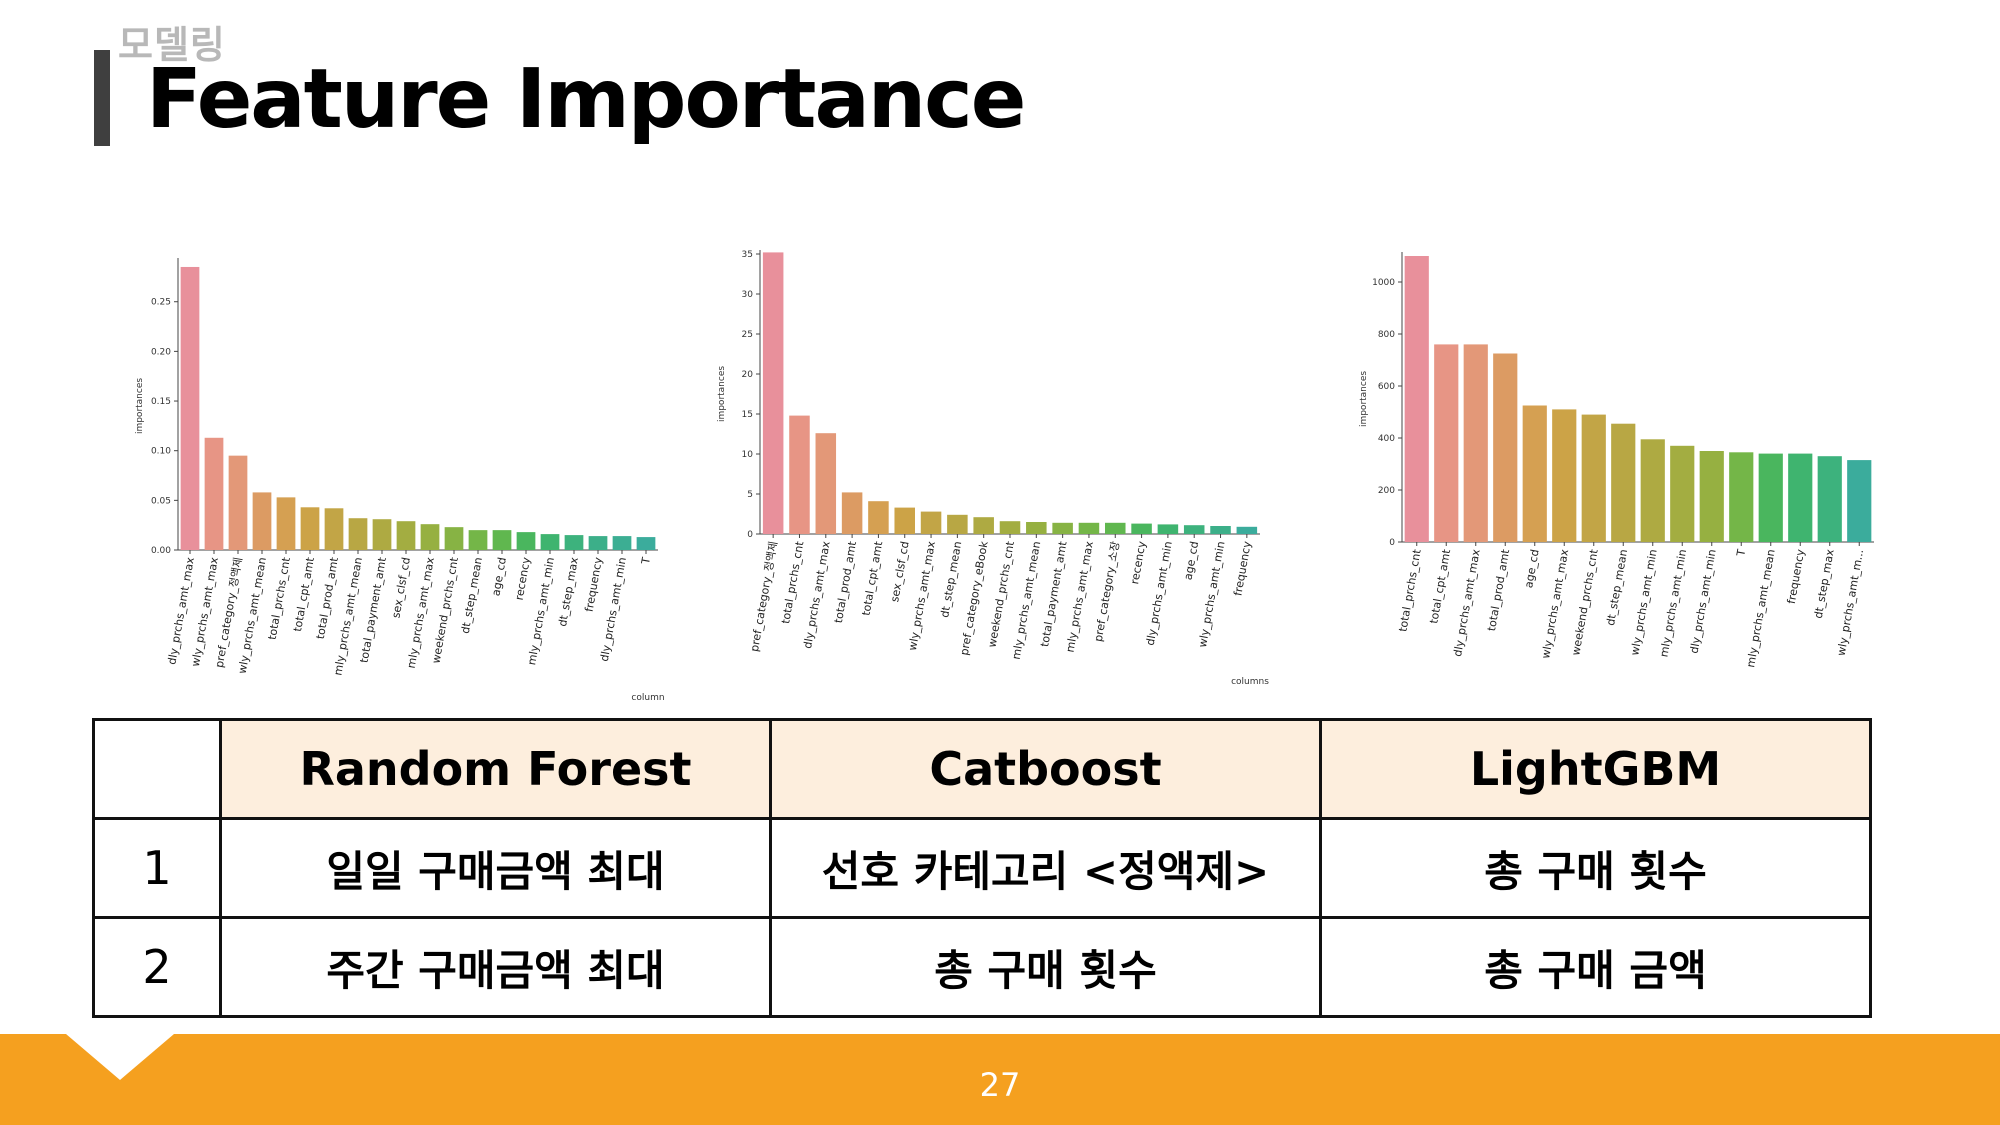  Describe the element at coordinates (161, 501) in the screenshot. I see `y-tick-label: 0.05` at that location.